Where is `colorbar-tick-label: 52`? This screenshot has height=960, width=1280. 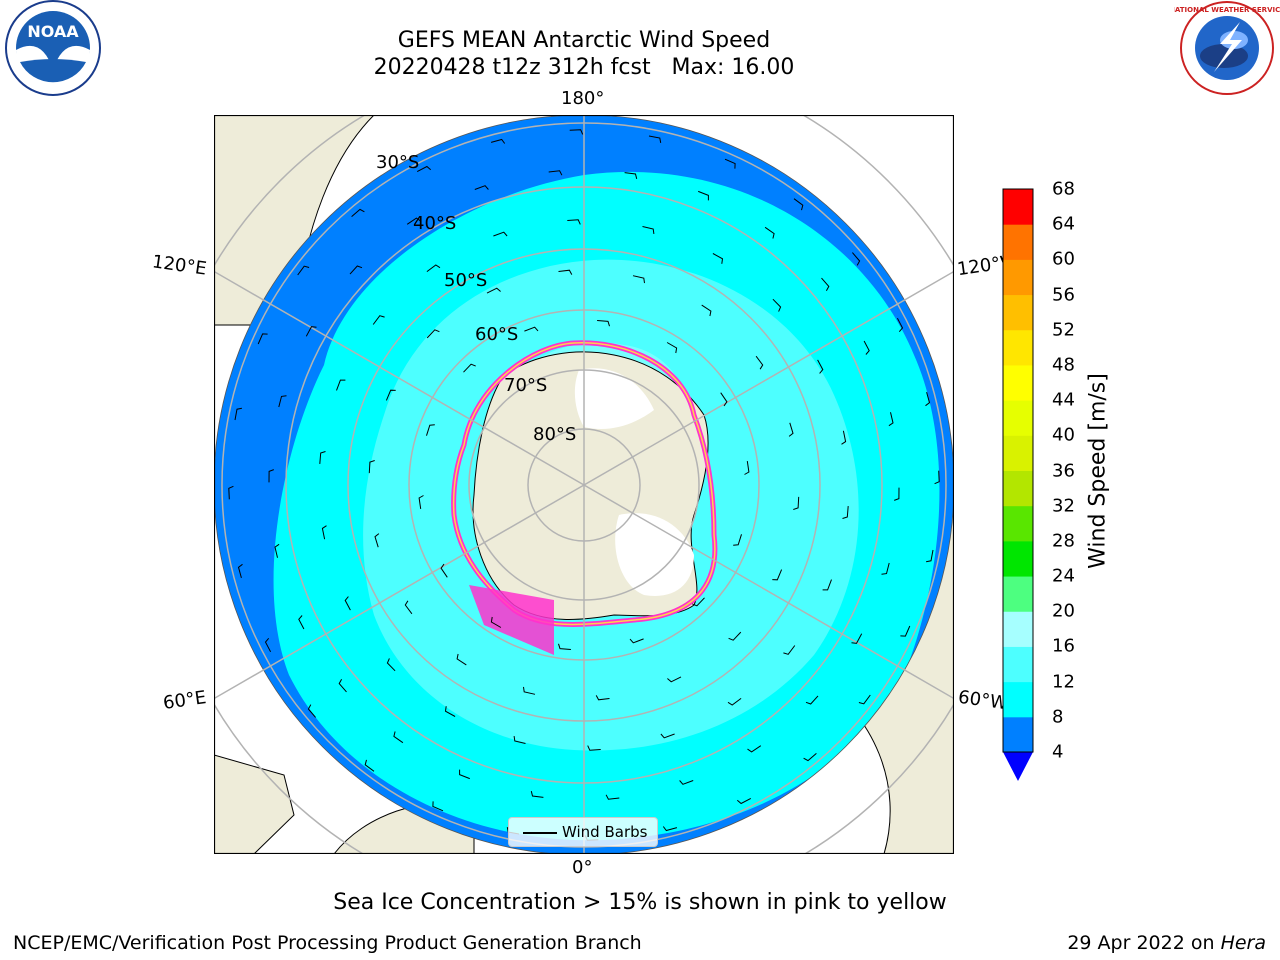 colorbar-tick-label: 52 is located at coordinates (1063, 330).